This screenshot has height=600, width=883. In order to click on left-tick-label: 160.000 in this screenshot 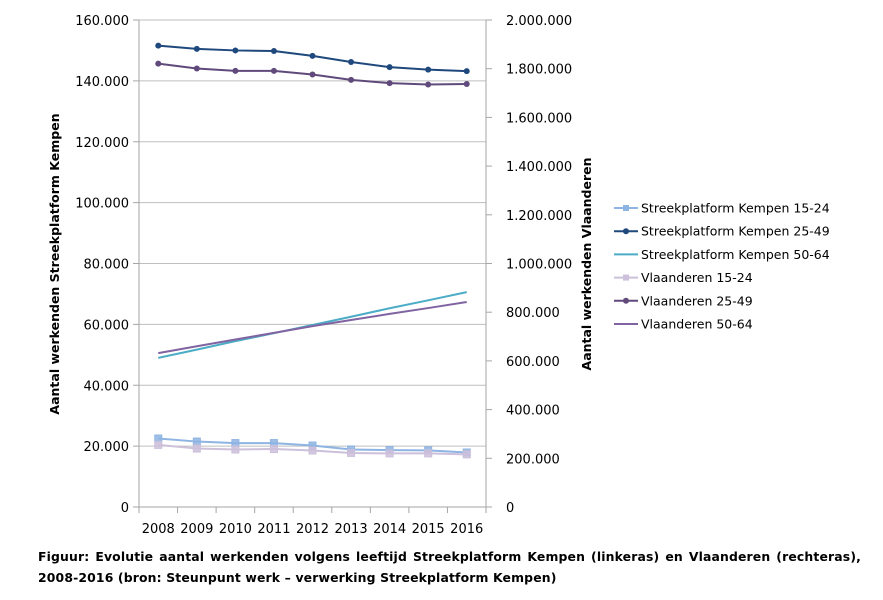, I will do `click(102, 21)`.